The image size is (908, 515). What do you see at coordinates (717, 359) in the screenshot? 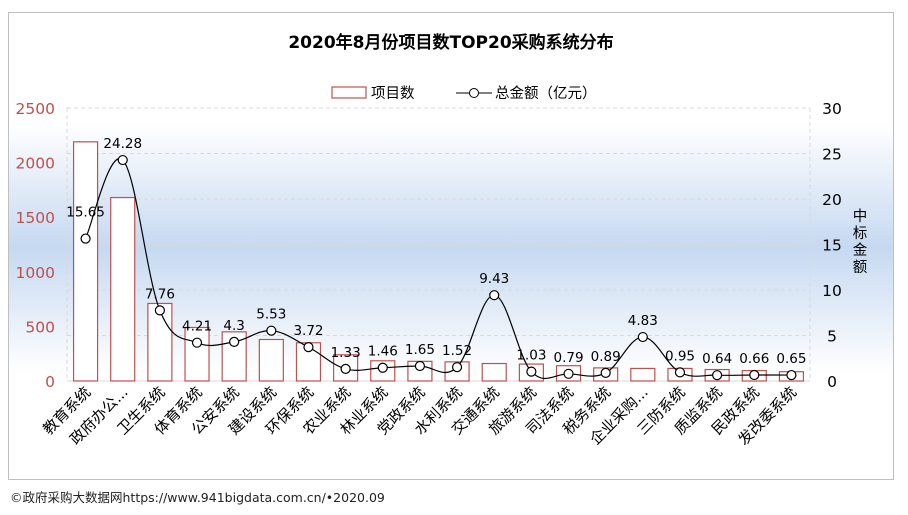
I see `amount-label: 0.64` at bounding box center [717, 359].